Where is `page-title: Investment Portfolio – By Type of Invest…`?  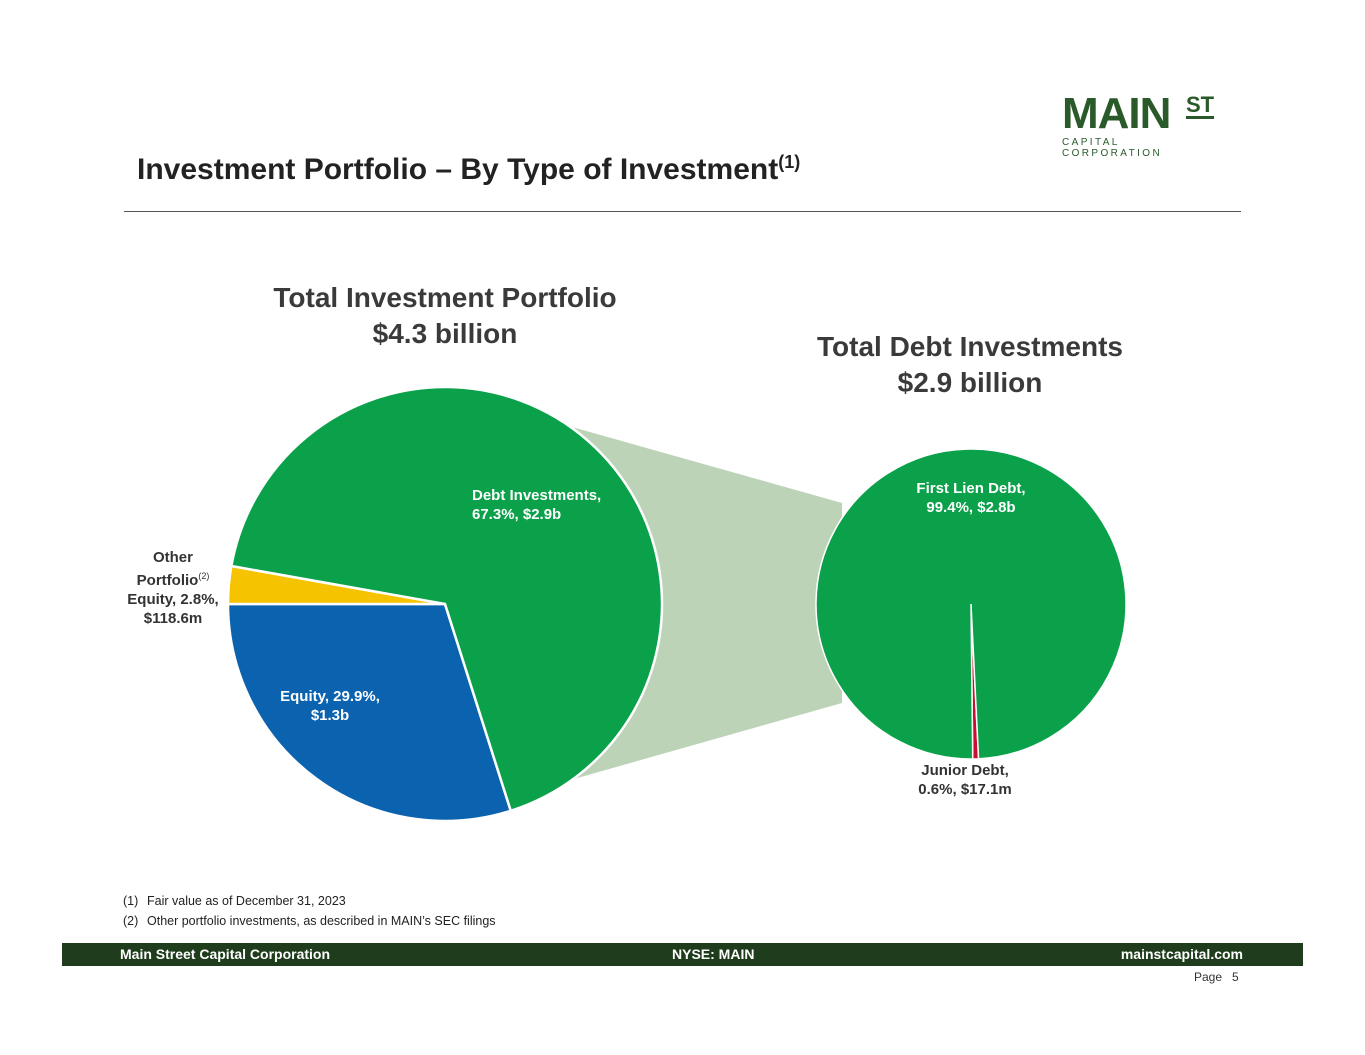
page-title: Investment Portfolio – By Type of Invest… is located at coordinates (468, 169).